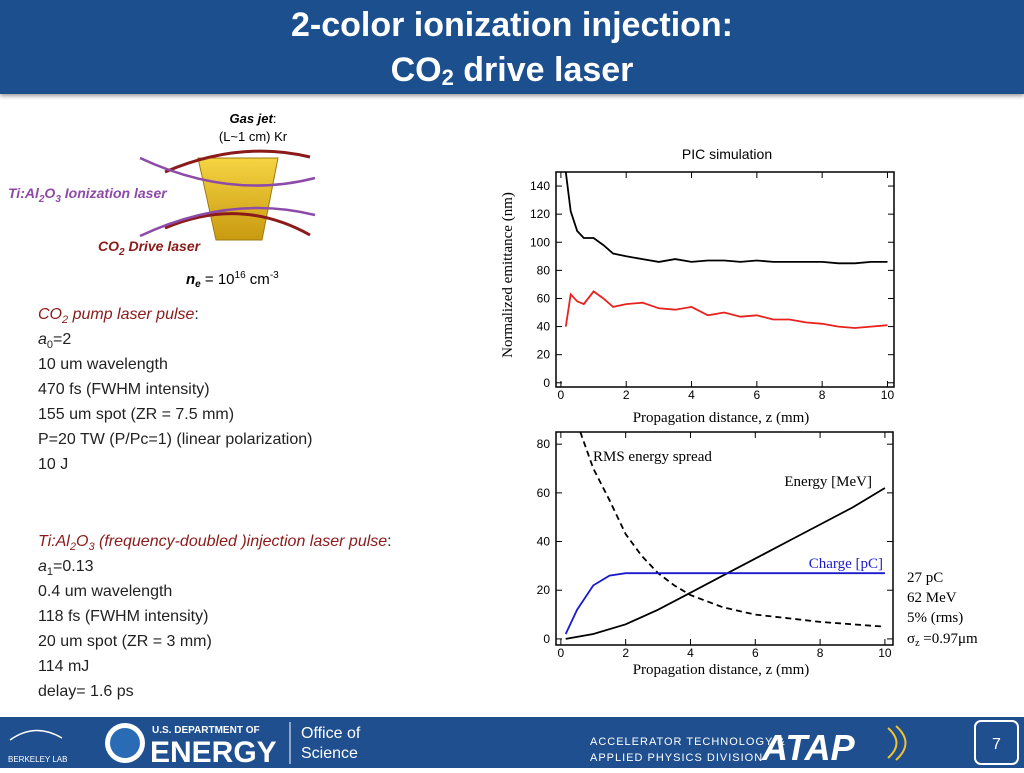 This screenshot has width=1024, height=773. What do you see at coordinates (62, 339) in the screenshot?
I see `param-part: =2` at bounding box center [62, 339].